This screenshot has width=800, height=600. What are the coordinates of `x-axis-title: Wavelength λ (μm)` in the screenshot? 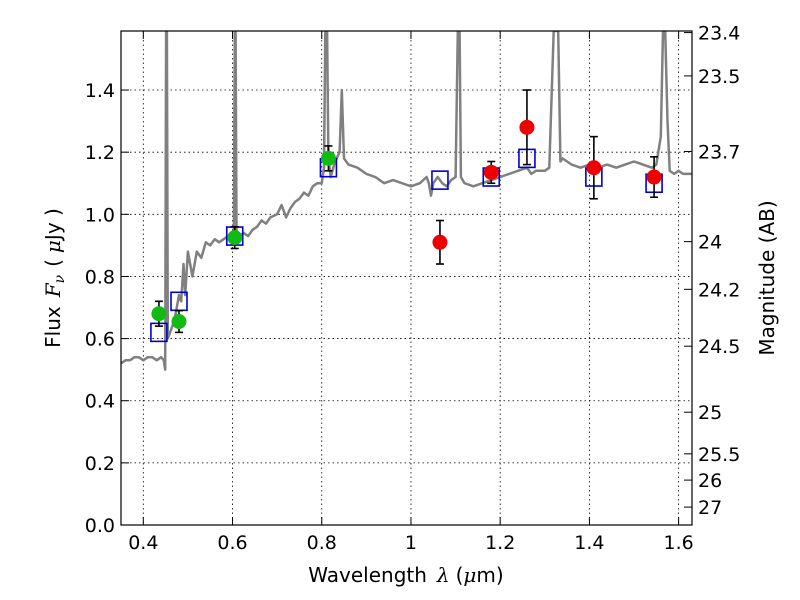 It's located at (405, 575).